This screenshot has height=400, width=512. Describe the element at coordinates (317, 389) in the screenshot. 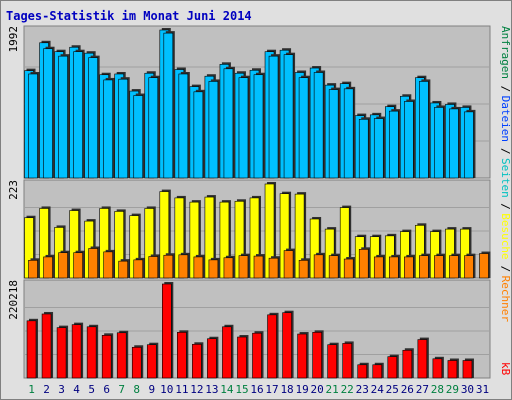

I see `x-tick-label-20: 20` at that location.